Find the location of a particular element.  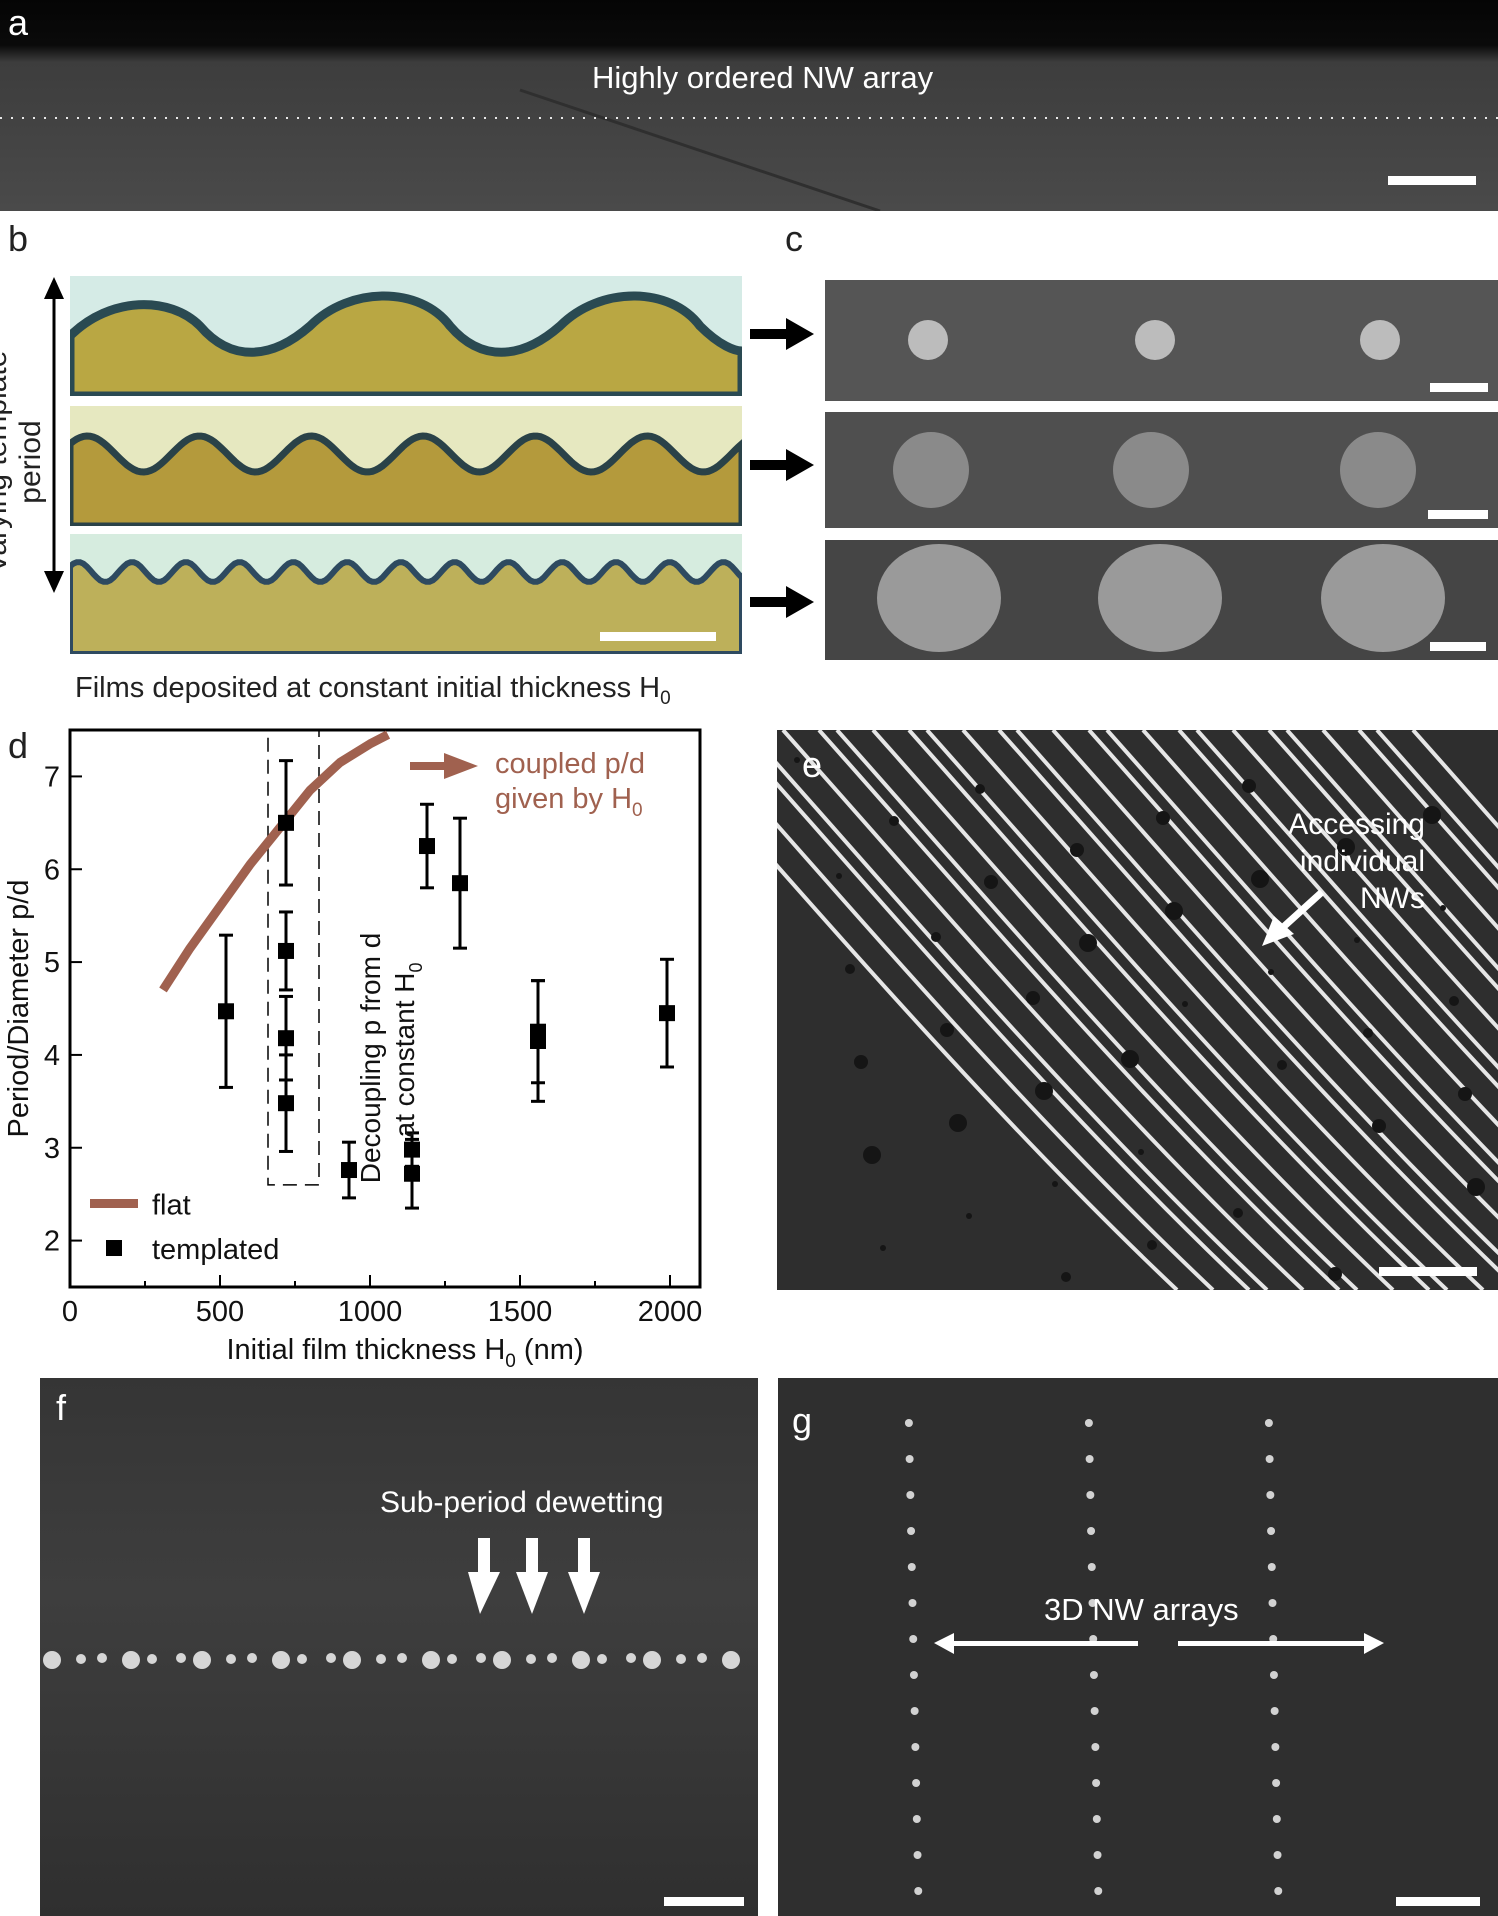

templated-series is located at coordinates (446, 984).